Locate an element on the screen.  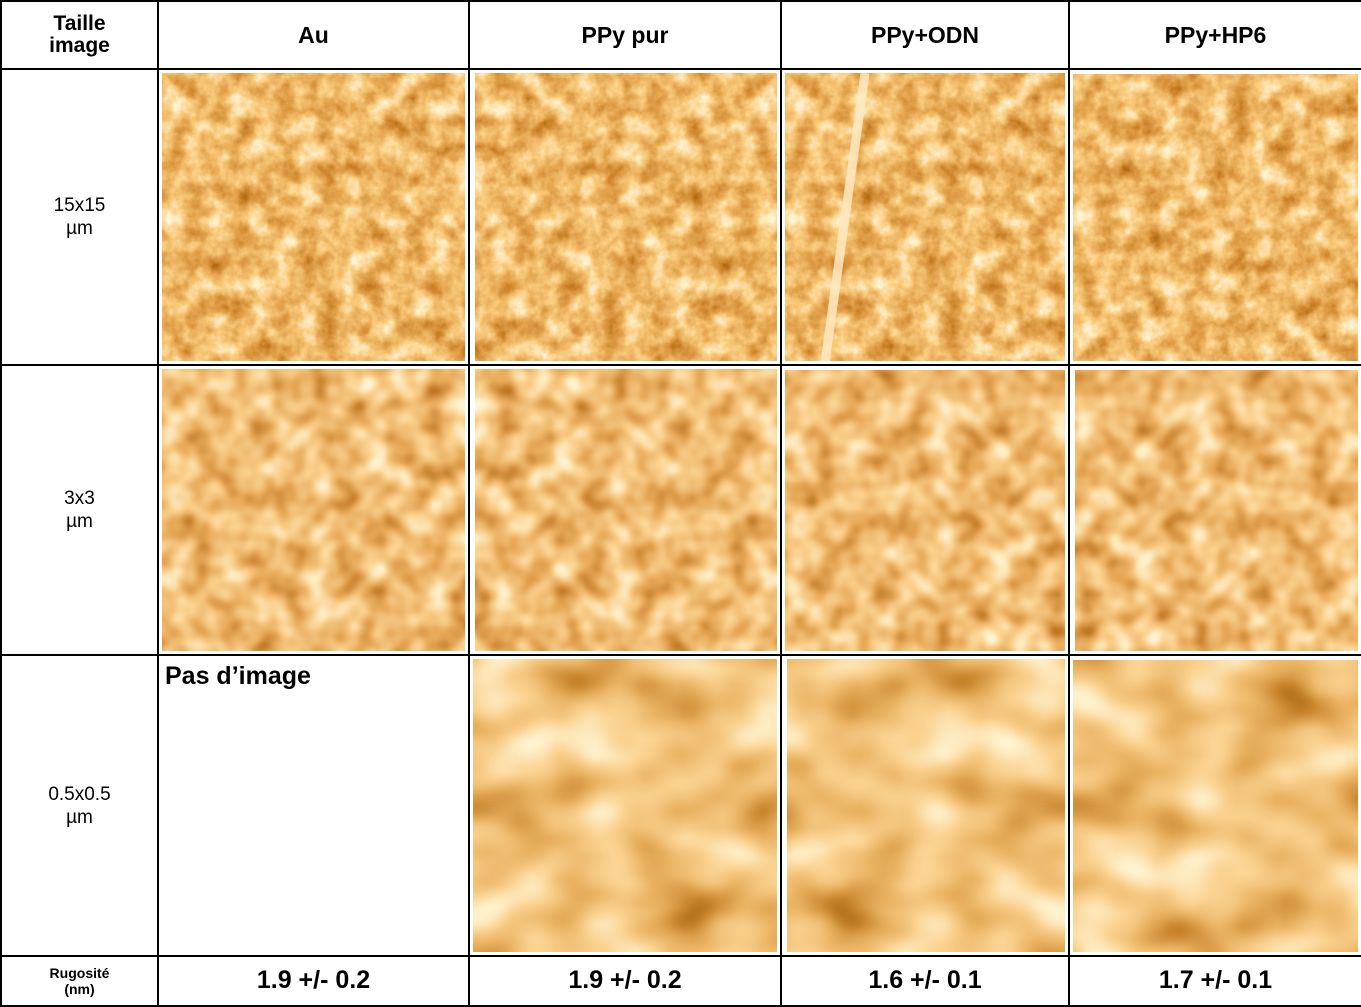
header-cell: PPy+HP6 is located at coordinates (1214, 35).